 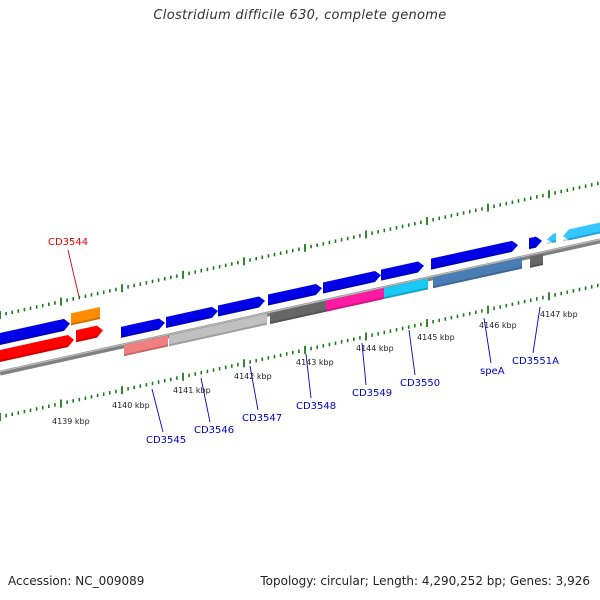 I want to click on scale-label: 4140 kbp, so click(x=131, y=405).